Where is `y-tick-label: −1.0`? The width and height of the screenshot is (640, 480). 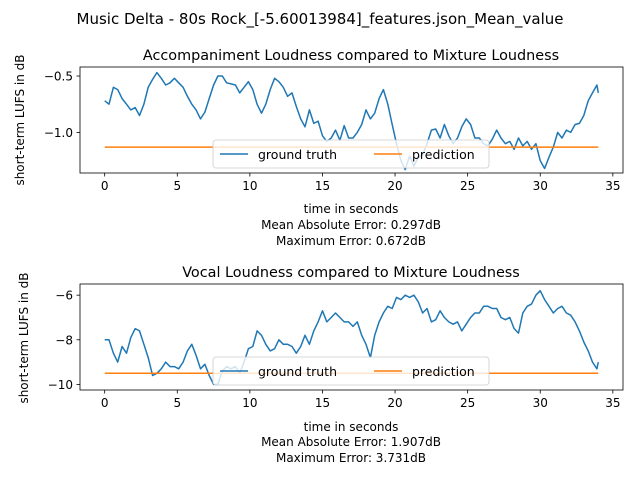 y-tick-label: −1.0 is located at coordinates (58, 133).